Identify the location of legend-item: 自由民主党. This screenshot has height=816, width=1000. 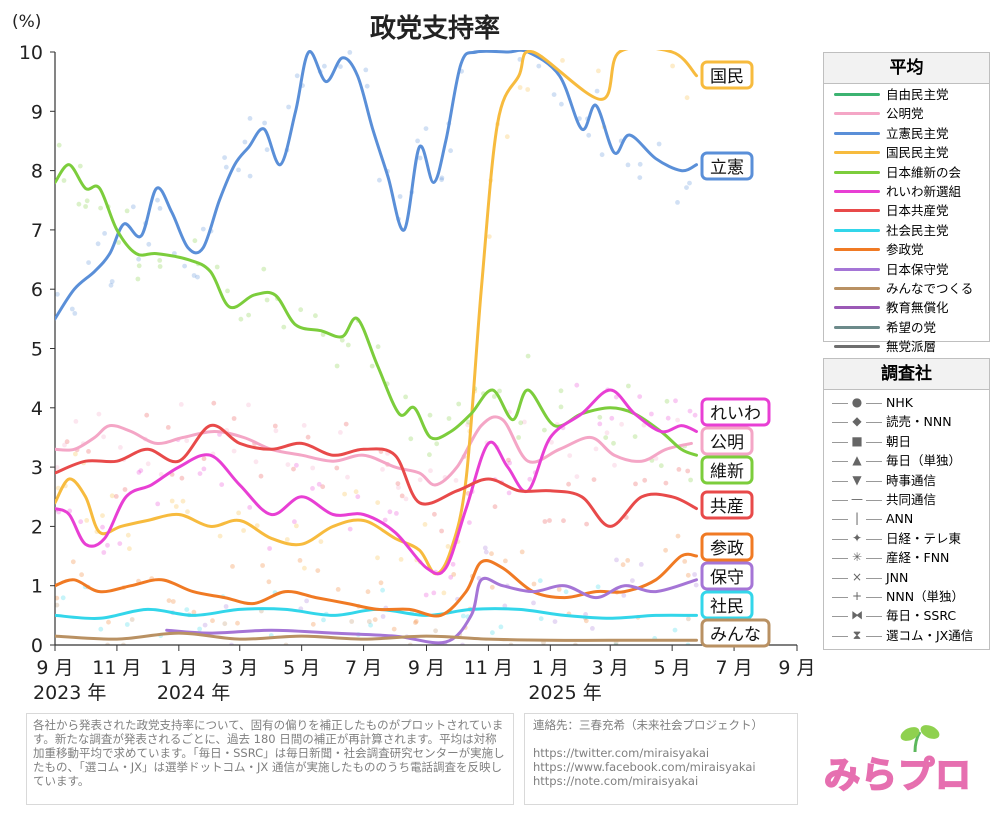
(906, 94).